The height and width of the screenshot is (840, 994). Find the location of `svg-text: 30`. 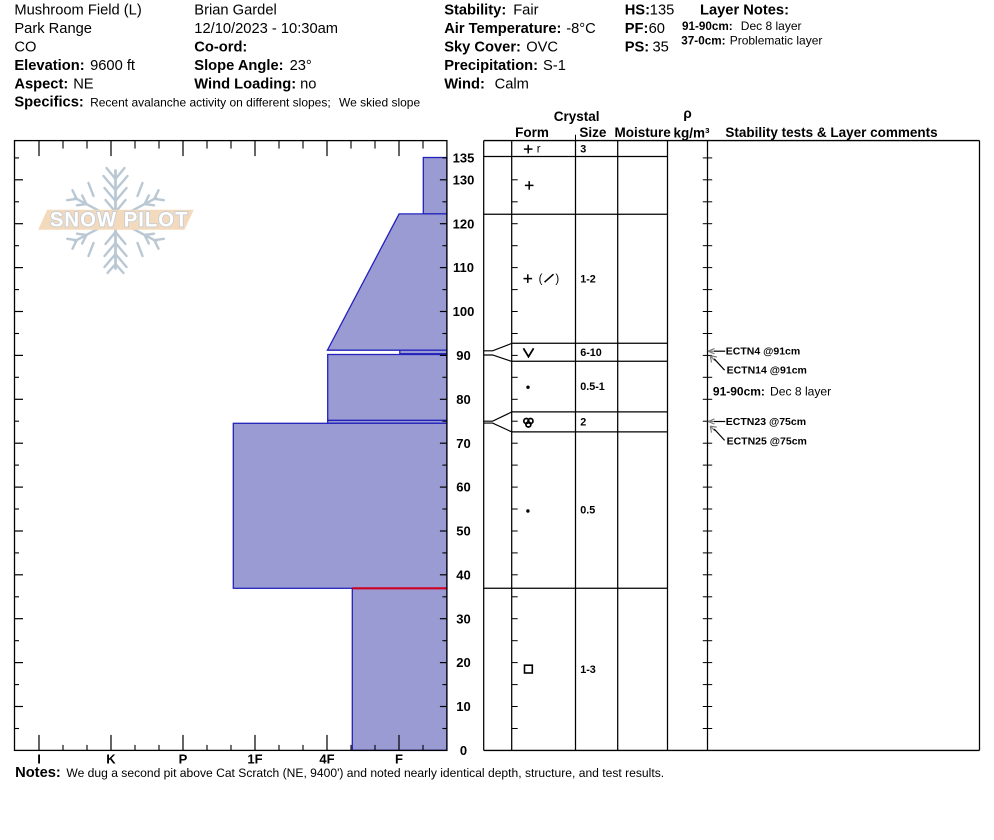

svg-text: 30 is located at coordinates (463, 618).